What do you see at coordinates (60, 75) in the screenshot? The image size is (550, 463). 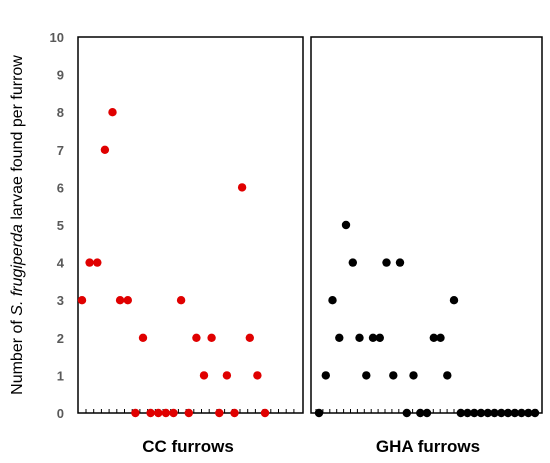 I see `y-tick-label-9: 9` at bounding box center [60, 75].